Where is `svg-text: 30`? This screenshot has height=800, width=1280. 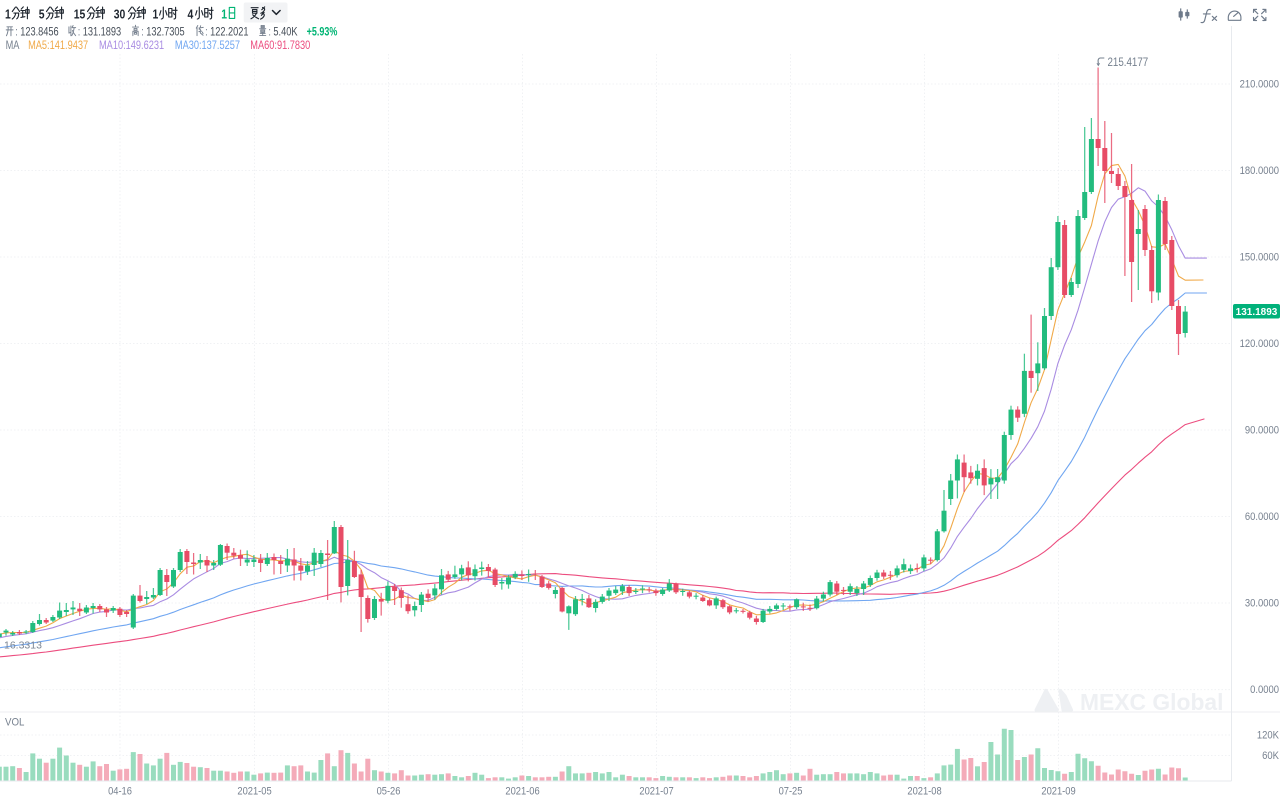 svg-text: 30 is located at coordinates (120, 15).